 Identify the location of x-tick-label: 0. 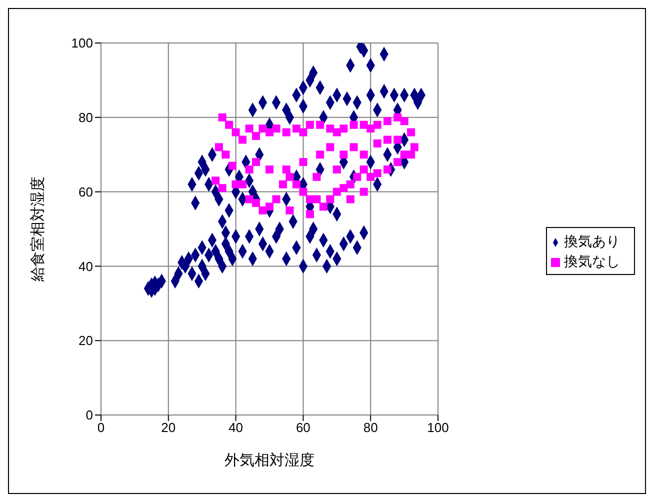
(101, 428).